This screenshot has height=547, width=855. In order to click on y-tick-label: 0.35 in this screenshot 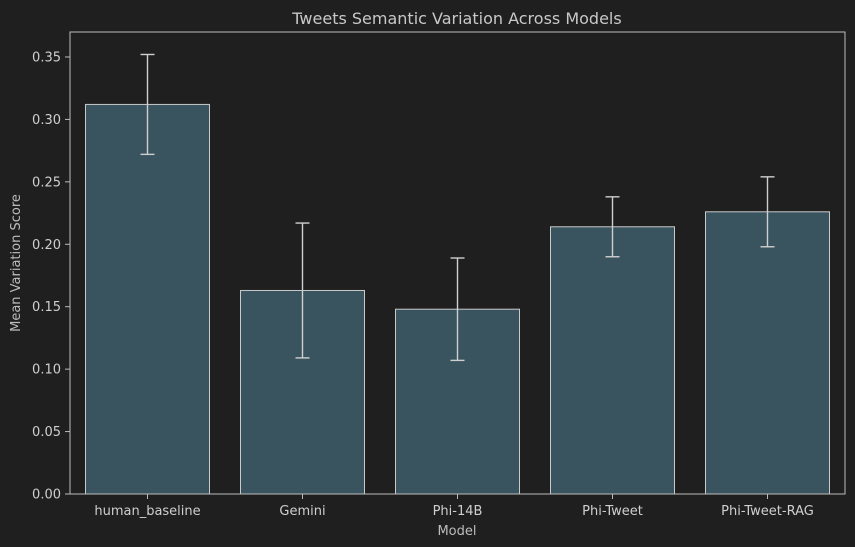, I will do `click(46, 57)`.